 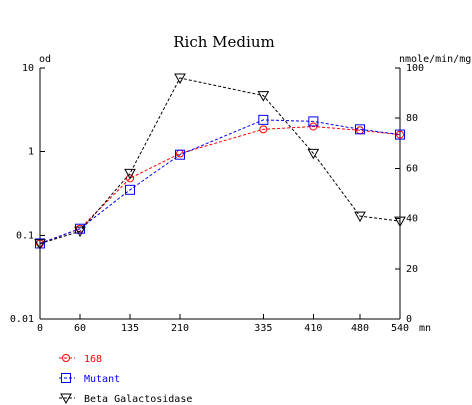 What do you see at coordinates (412, 269) in the screenshot?
I see `y-right-tick-label: 20` at bounding box center [412, 269].